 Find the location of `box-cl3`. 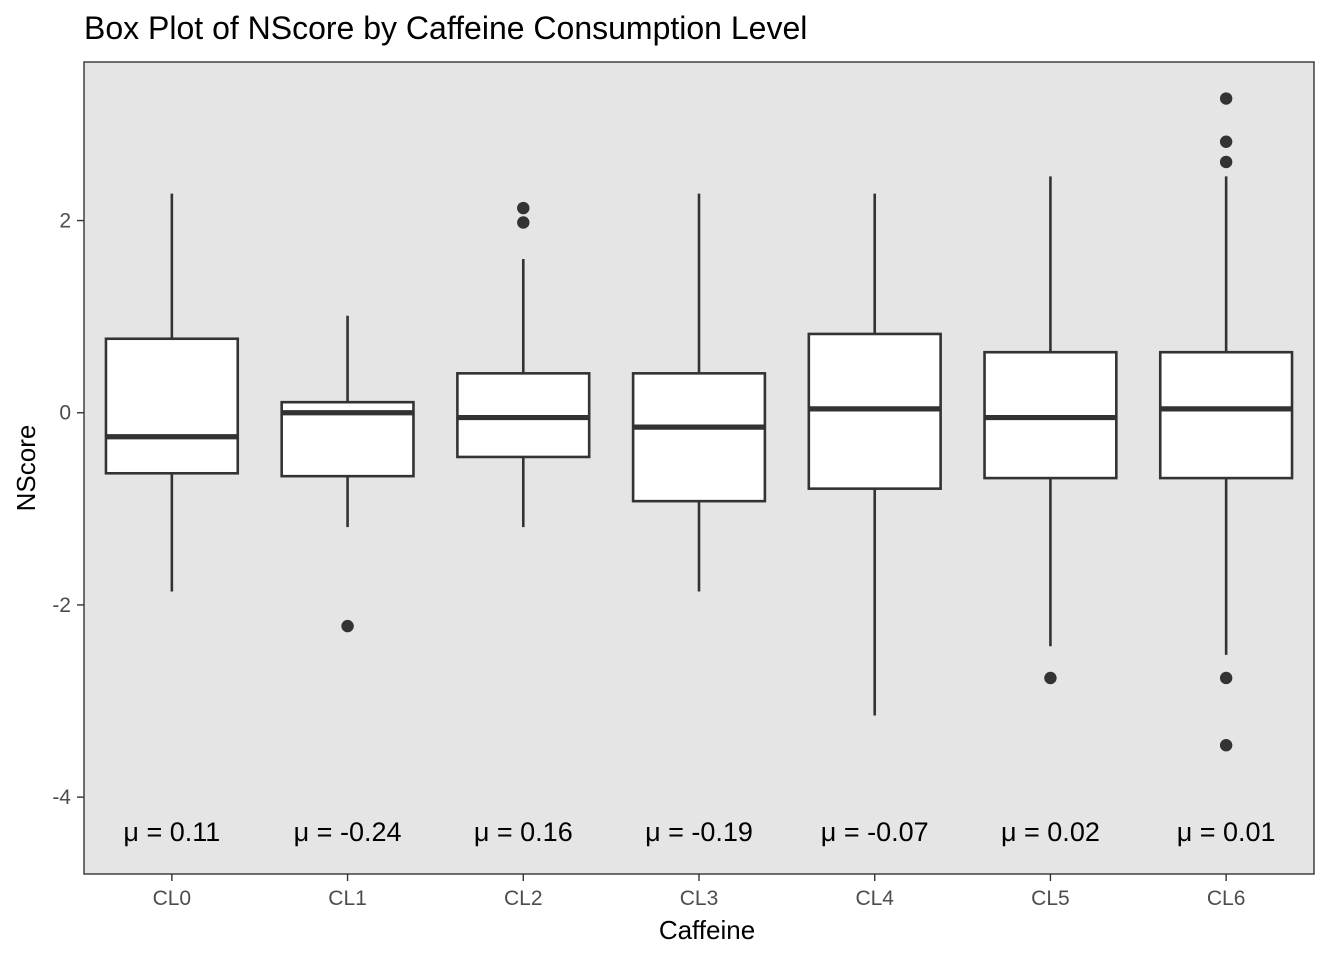

box-cl3 is located at coordinates (699, 392).